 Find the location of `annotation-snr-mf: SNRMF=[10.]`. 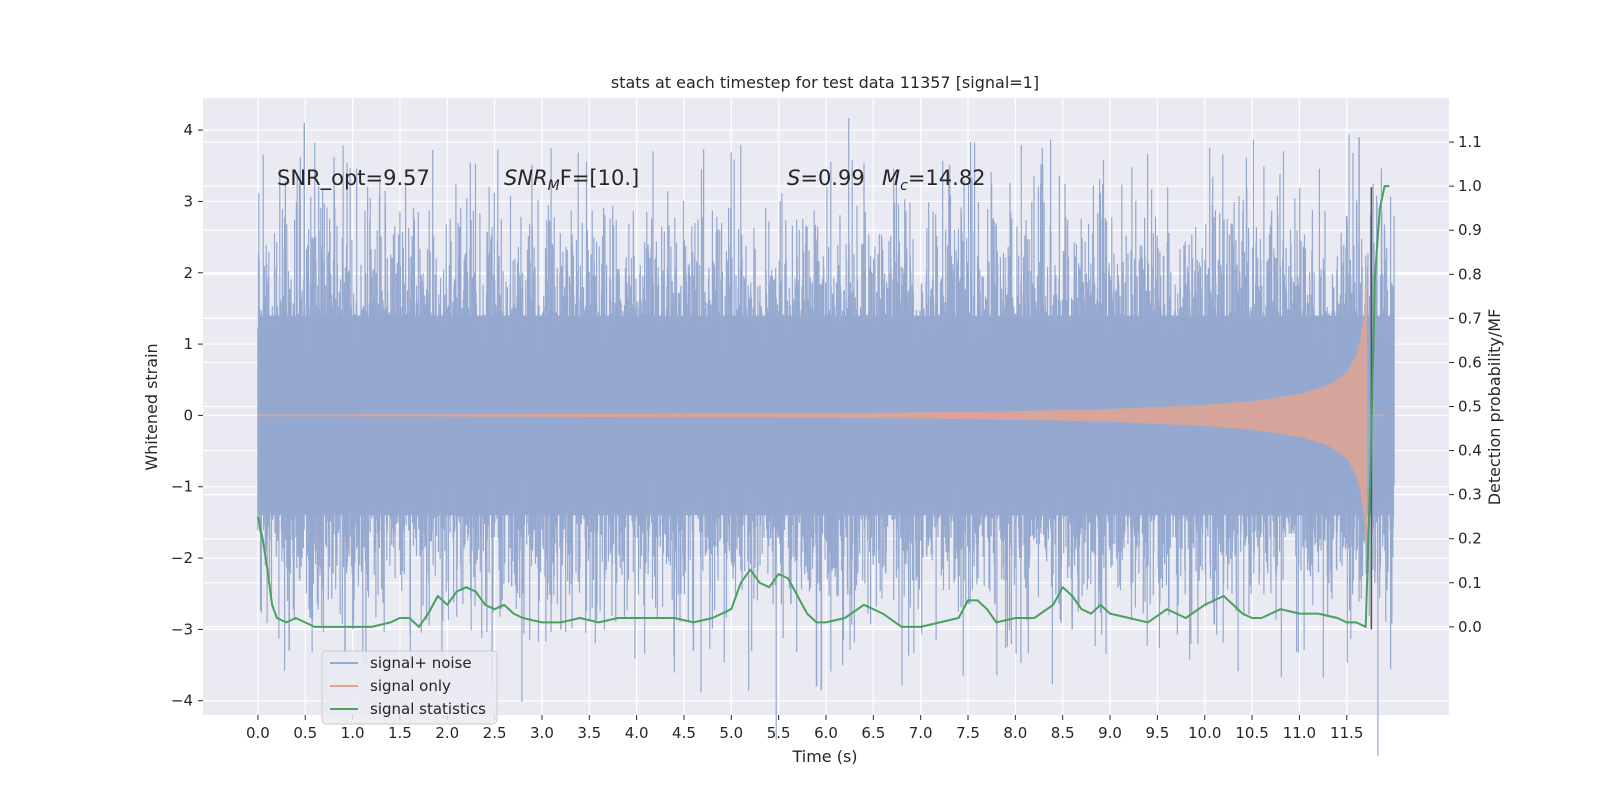

annotation-snr-mf: SNRMF=[10.] is located at coordinates (571, 180).